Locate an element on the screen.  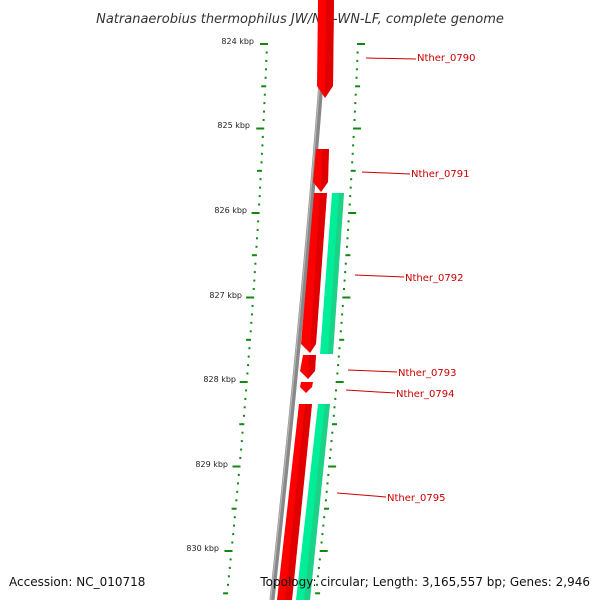
gene-bar-nther-0792-reverse-shade is located at coordinates (336, 273).